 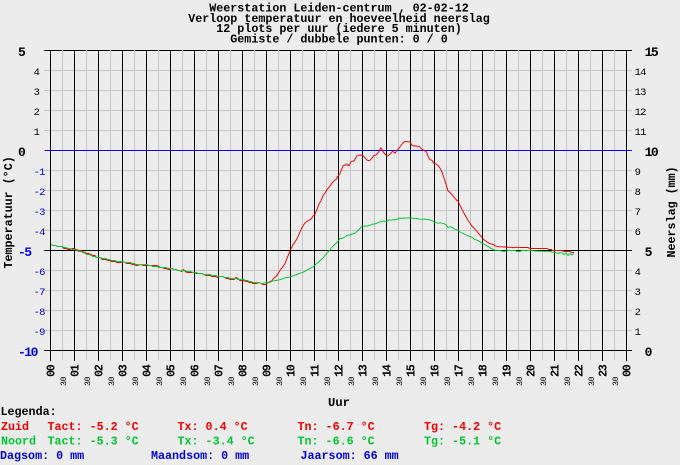 I want to click on svg-text: Tact: -5.3 °C, so click(x=93, y=441).